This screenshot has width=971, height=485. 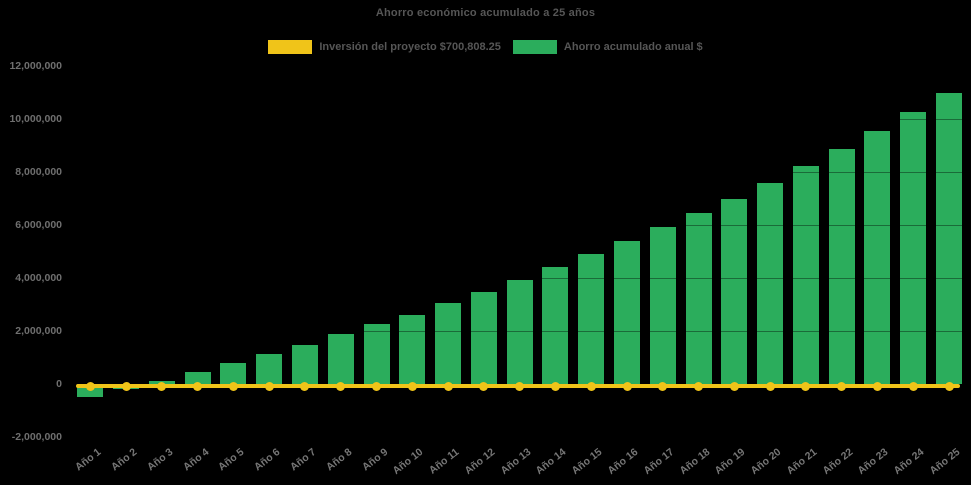 I want to click on bar-año-7, so click(x=304, y=364).